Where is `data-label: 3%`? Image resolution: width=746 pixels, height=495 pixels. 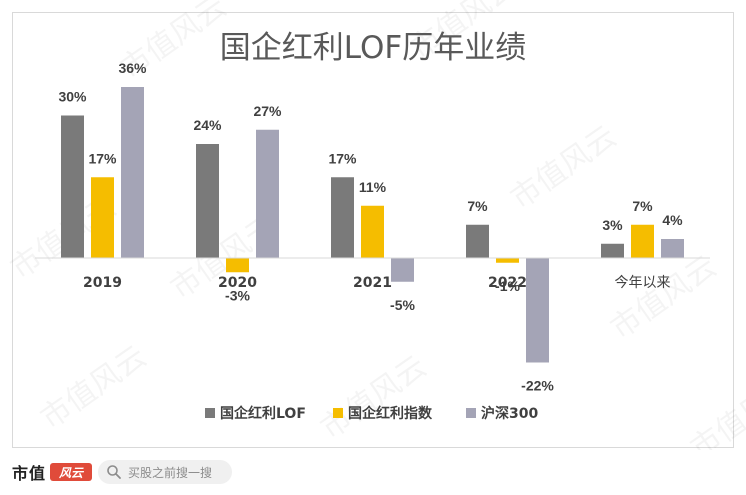 data-label: 3% is located at coordinates (612, 225).